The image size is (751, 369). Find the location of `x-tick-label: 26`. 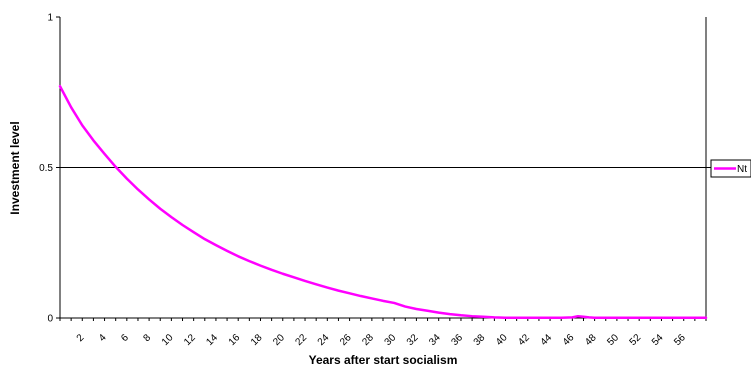

x-tick-label: 26 is located at coordinates (346, 340).